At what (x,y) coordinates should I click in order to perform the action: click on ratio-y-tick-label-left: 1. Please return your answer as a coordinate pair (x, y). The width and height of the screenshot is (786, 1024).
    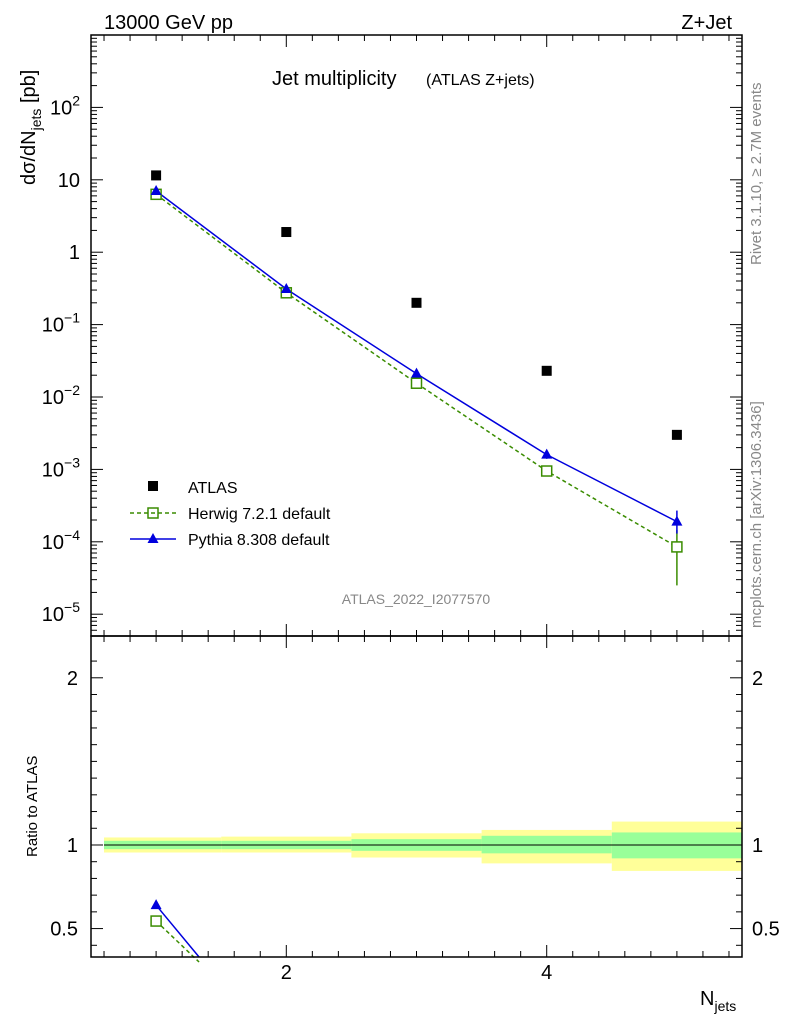
    Looking at the image, I should click on (72, 846).